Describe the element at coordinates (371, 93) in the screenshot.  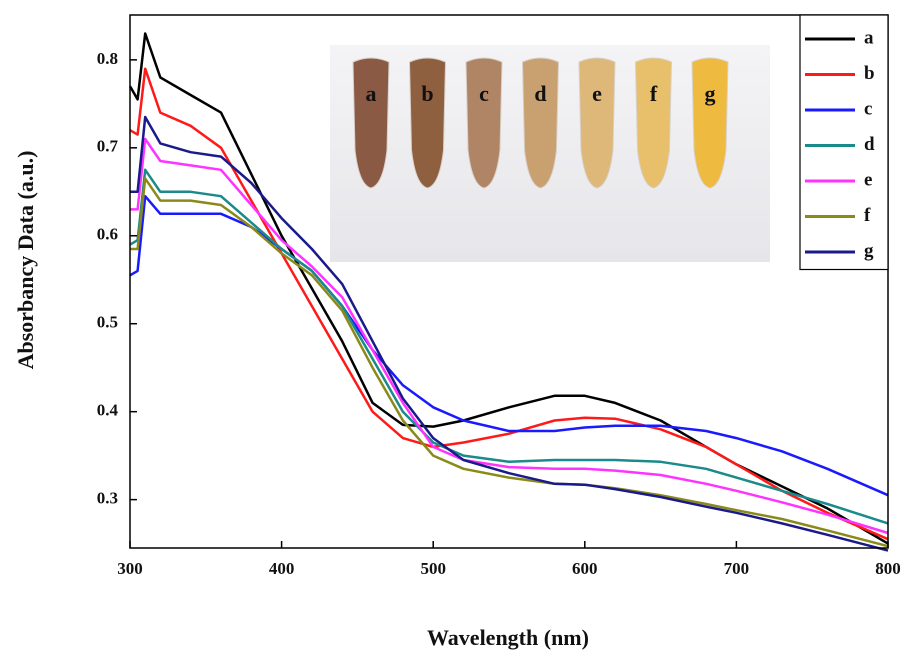
I see `tube-label: a` at that location.